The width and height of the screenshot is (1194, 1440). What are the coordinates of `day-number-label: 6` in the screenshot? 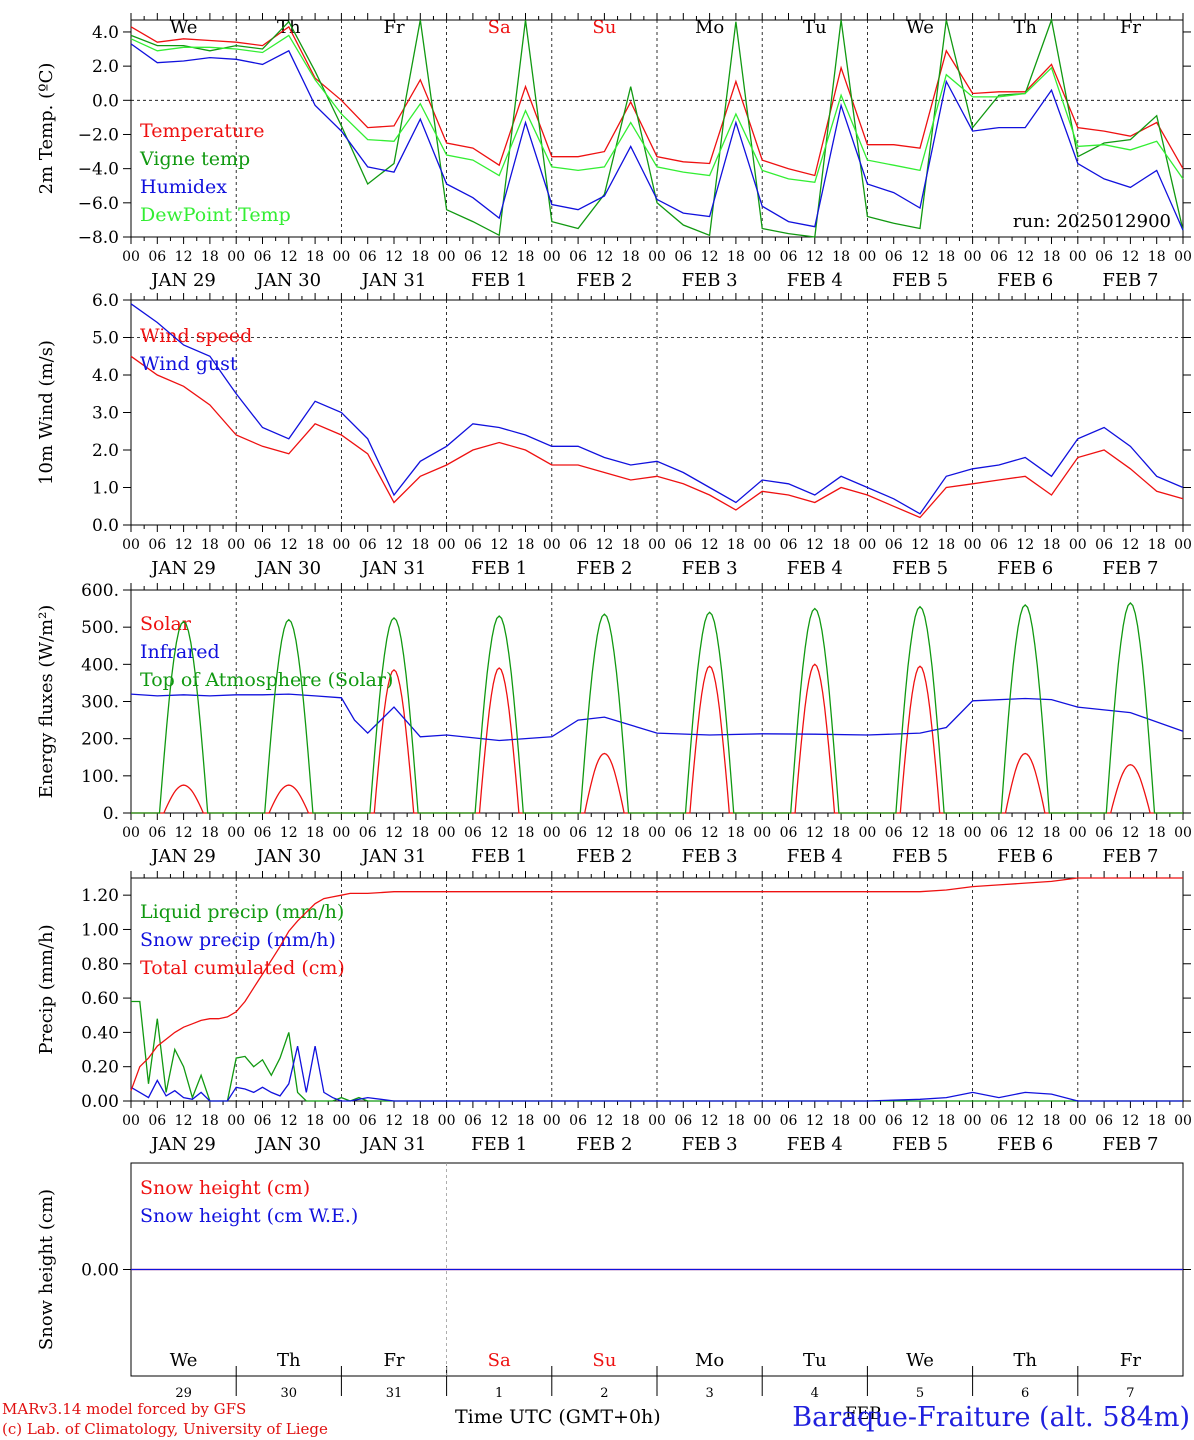 It's located at (1025, 1393).